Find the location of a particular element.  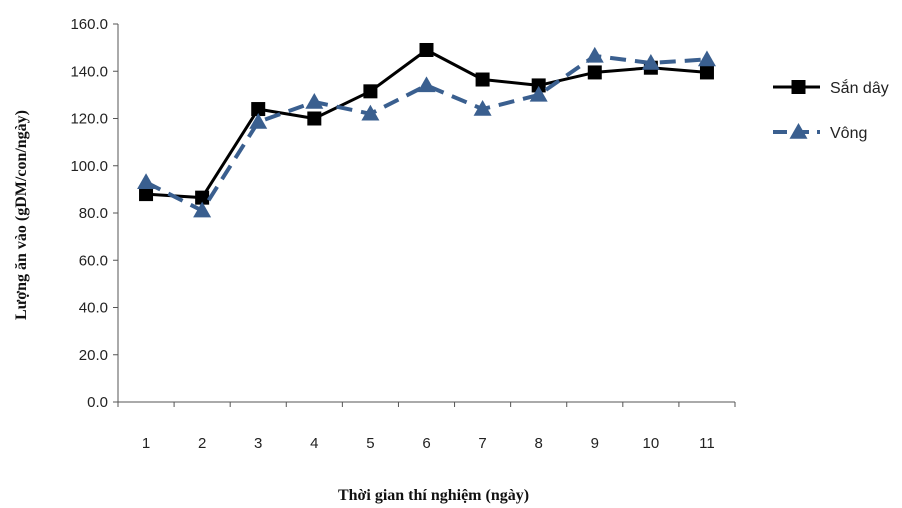

x-tick-label: 11 is located at coordinates (707, 443).